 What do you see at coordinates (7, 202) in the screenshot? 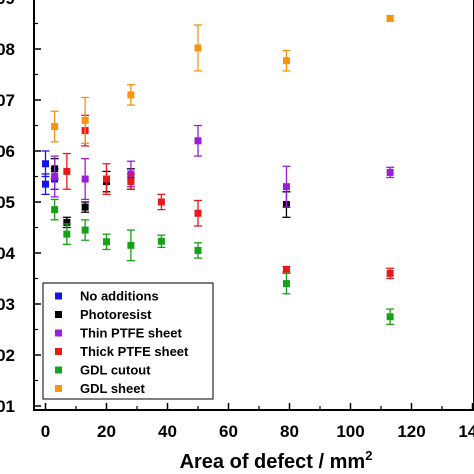
I see `y-tick-label: 05` at bounding box center [7, 202].